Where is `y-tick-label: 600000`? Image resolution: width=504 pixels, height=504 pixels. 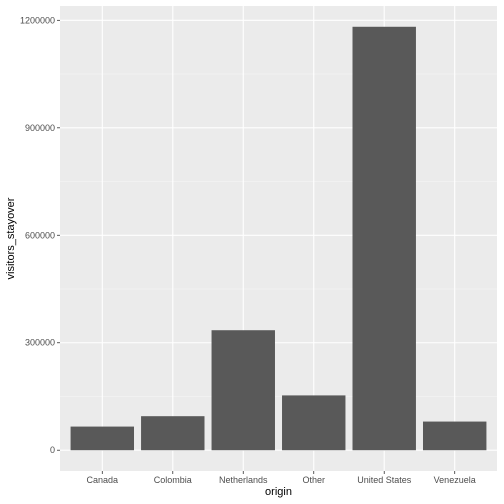 y-tick-label: 600000 is located at coordinates (40, 235).